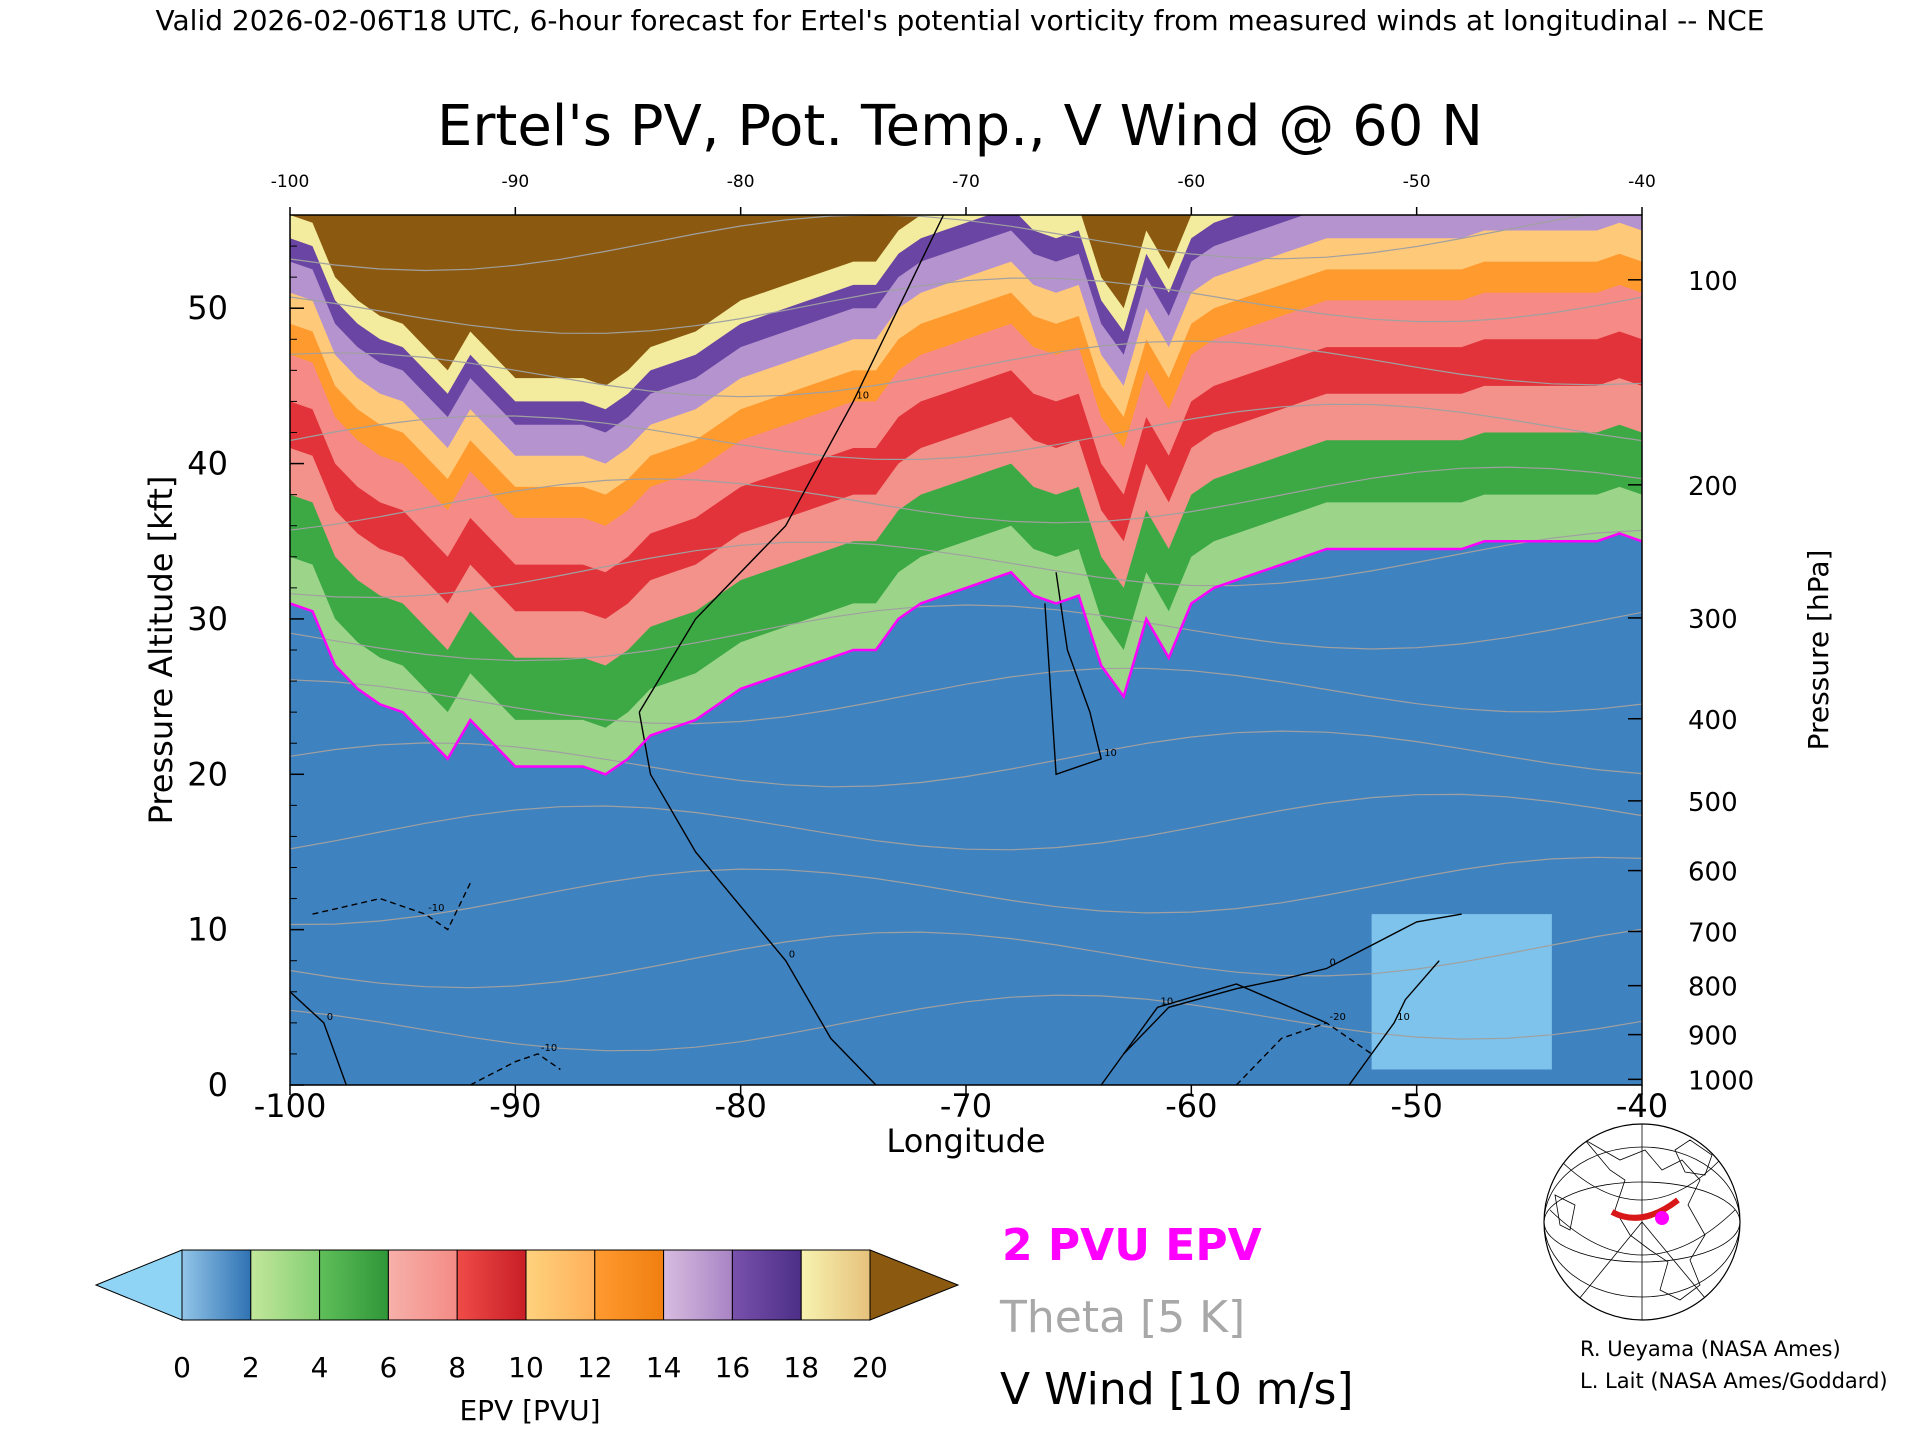 The height and width of the screenshot is (1444, 1920). I want to click on epv-band-brown, so click(966, 300).